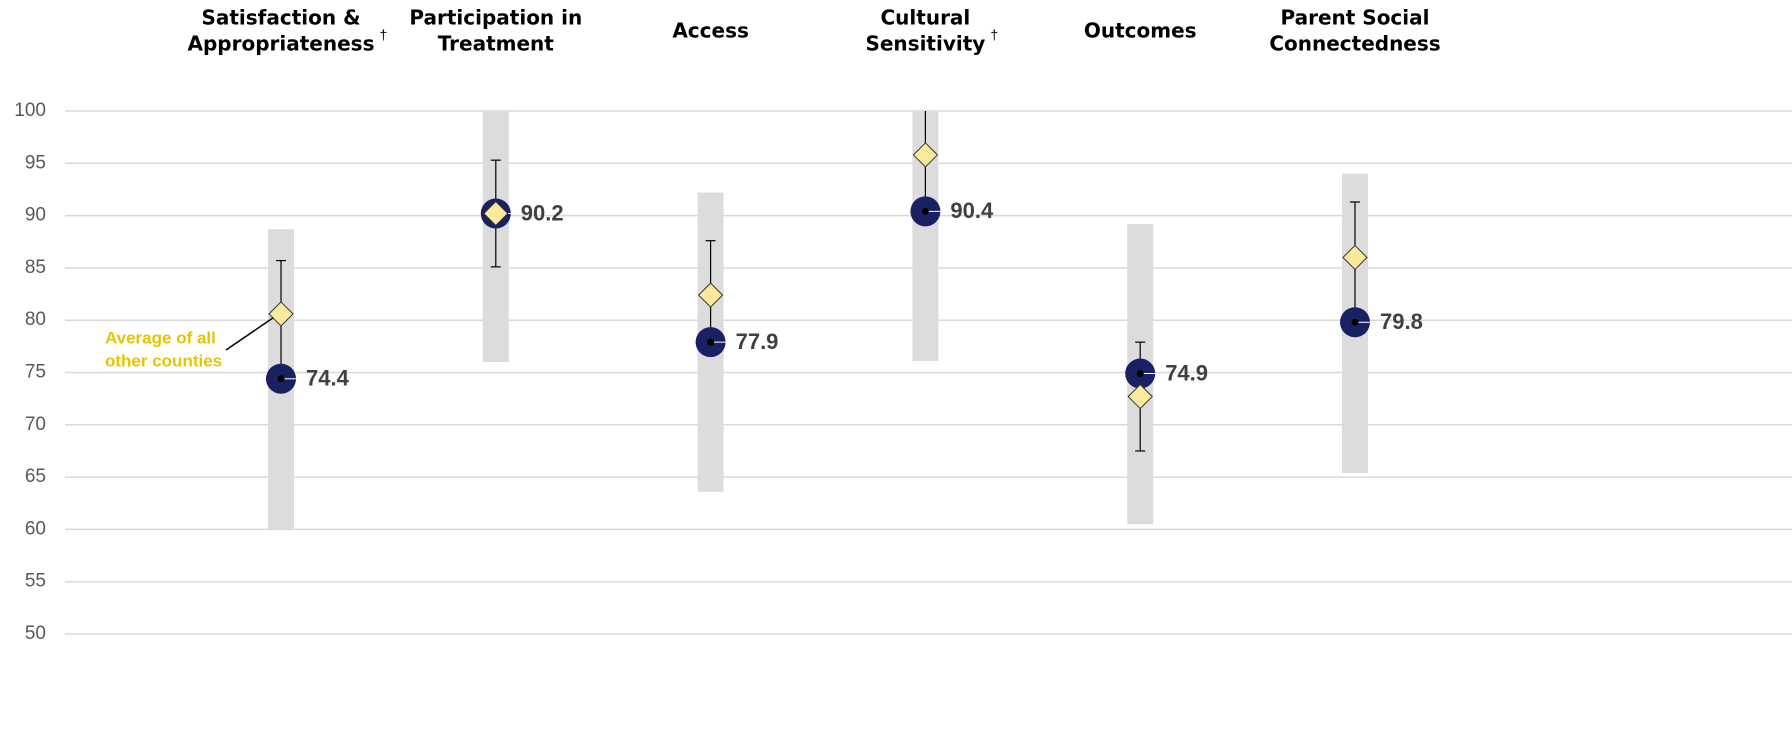 Image resolution: width=1792 pixels, height=737 pixels. What do you see at coordinates (35, 319) in the screenshot?
I see `y-tick-label: 80` at bounding box center [35, 319].